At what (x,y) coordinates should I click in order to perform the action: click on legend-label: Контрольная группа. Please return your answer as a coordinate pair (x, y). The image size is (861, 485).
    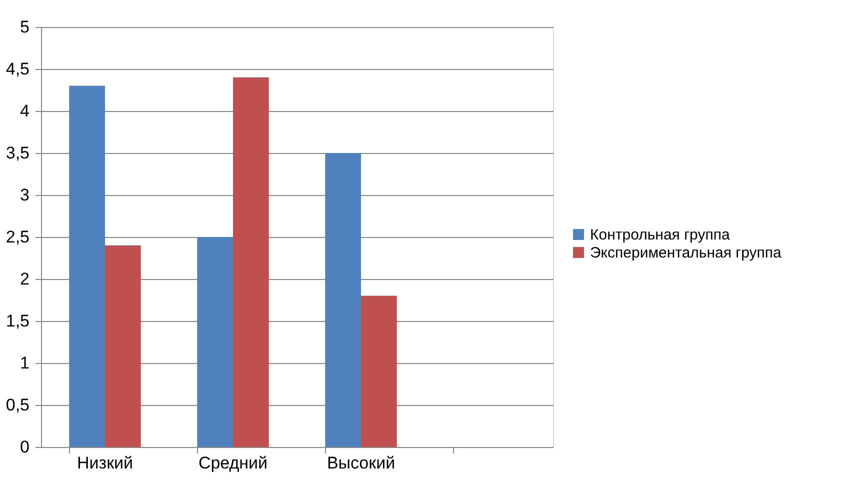
    Looking at the image, I should click on (660, 235).